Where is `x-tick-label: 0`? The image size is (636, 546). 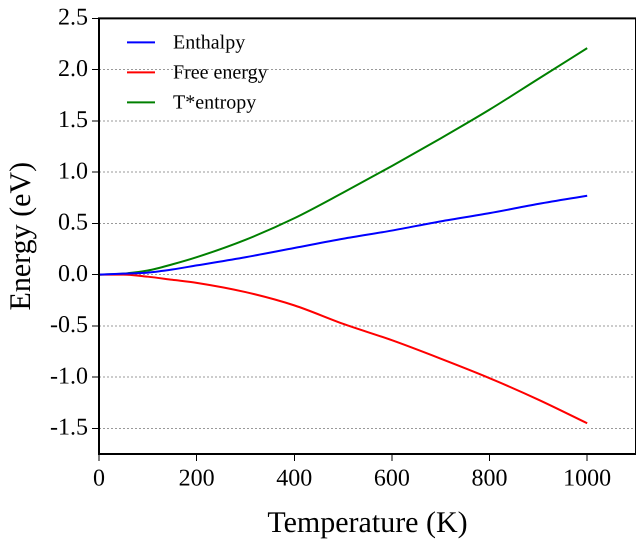
x-tick-label: 0 is located at coordinates (99, 479).